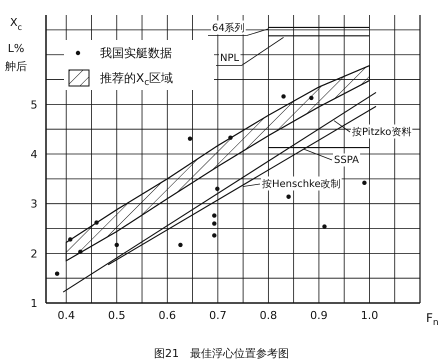  Describe the element at coordinates (137, 79) in the screenshot. I see `legend-text: 推荐的X$_{c}$区域` at that location.